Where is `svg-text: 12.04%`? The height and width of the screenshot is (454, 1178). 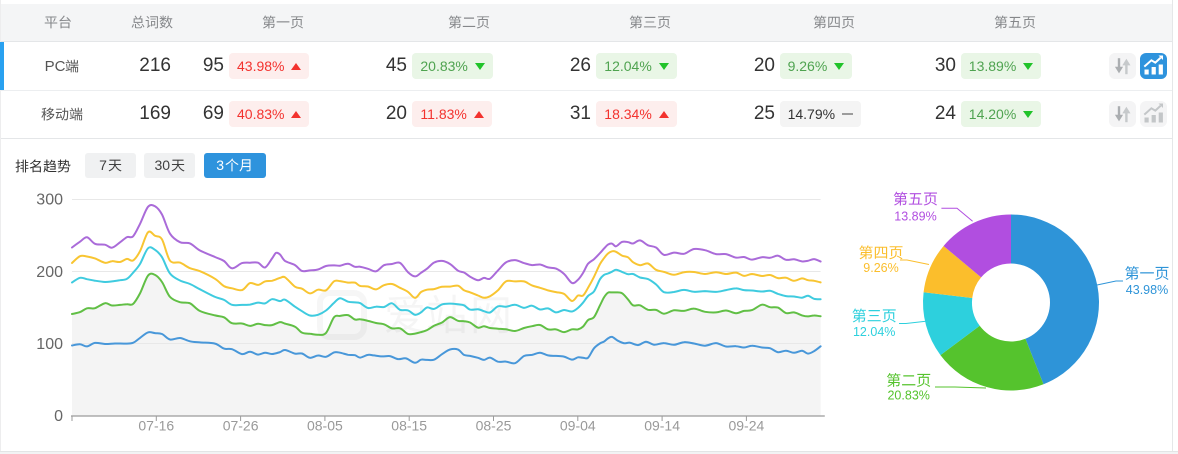 svg-text: 12.04% is located at coordinates (874, 332).